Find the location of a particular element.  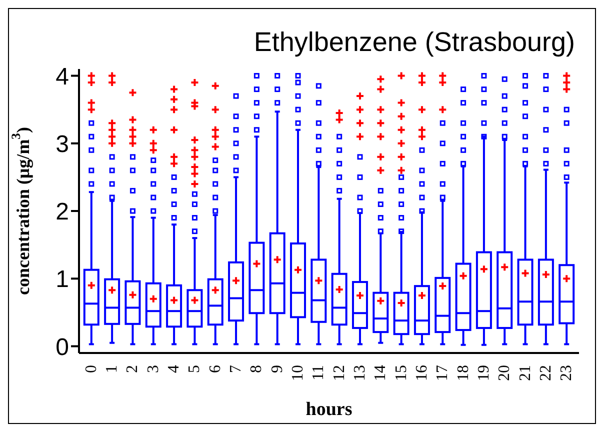

x-tick-label: 21 is located at coordinates (525, 373).